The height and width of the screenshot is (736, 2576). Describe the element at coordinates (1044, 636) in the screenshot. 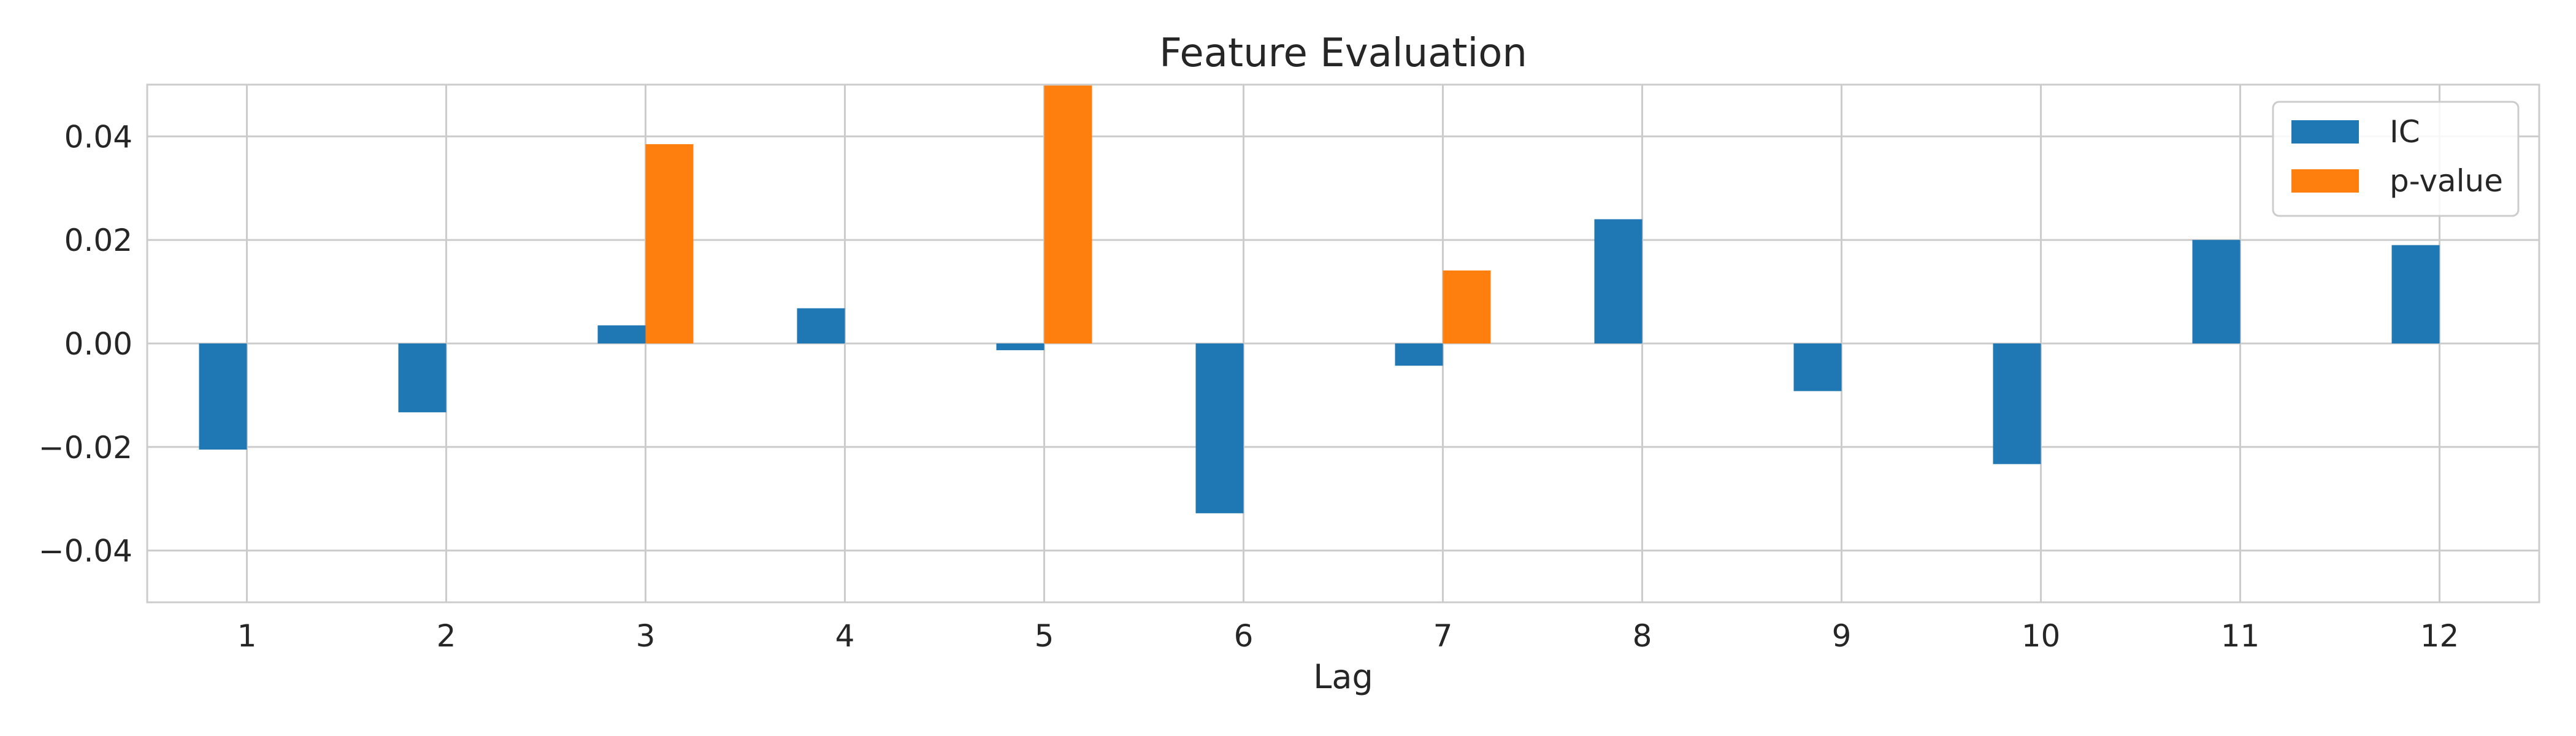

I see `x-tick-label: 5` at that location.